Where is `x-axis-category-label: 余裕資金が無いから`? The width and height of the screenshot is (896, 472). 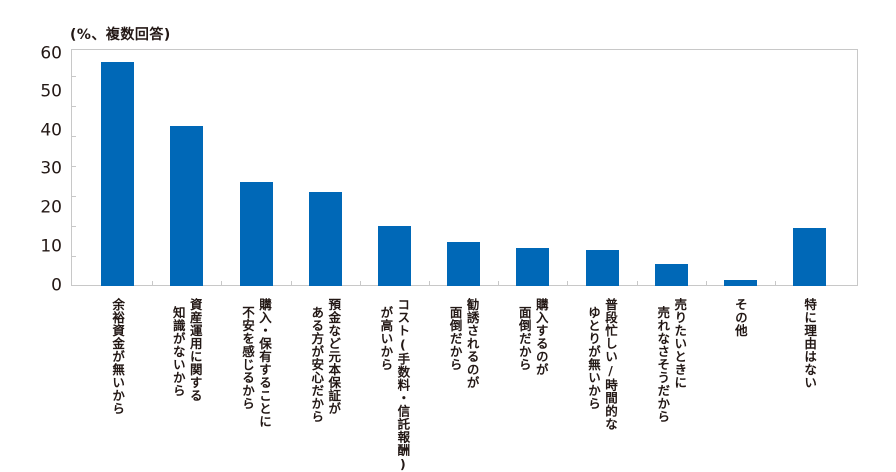
x-axis-category-label: 余裕資金が無いから is located at coordinates (117, 356).